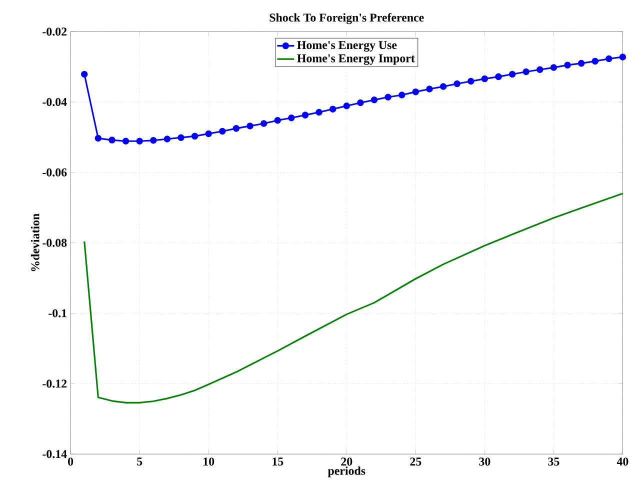 The height and width of the screenshot is (498, 632). What do you see at coordinates (347, 46) in the screenshot?
I see `legend-label: Home's Energy Use` at bounding box center [347, 46].